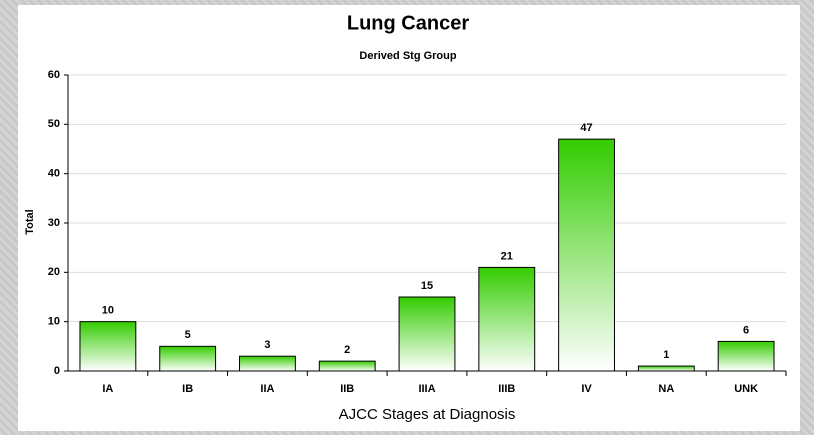 The image size is (814, 435). I want to click on y-axis-title: Total, so click(30, 221).